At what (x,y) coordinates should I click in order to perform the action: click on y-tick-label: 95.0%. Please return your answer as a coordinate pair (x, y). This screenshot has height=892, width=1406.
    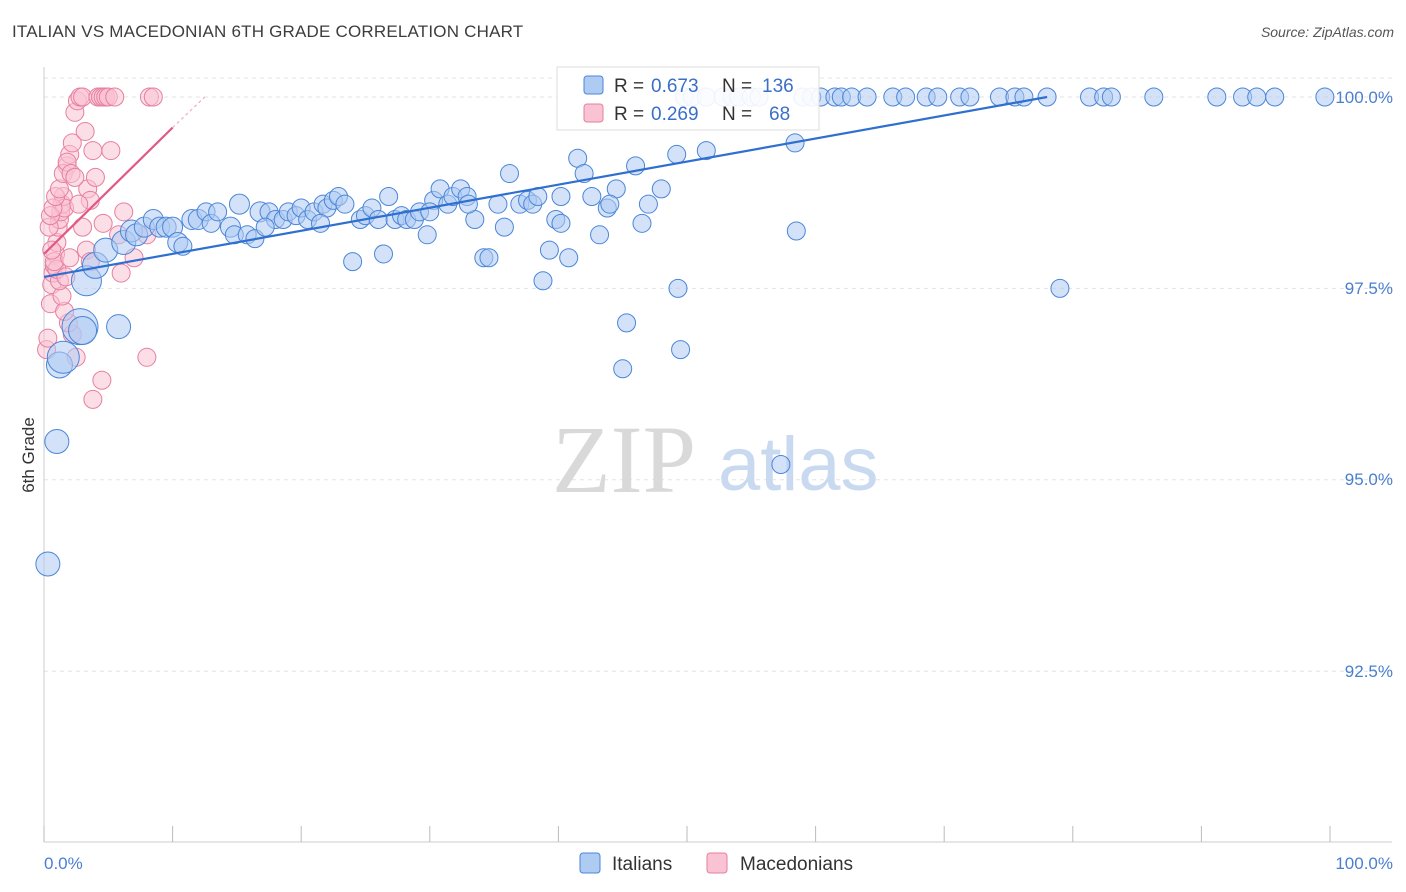
    Looking at the image, I should click on (1369, 479).